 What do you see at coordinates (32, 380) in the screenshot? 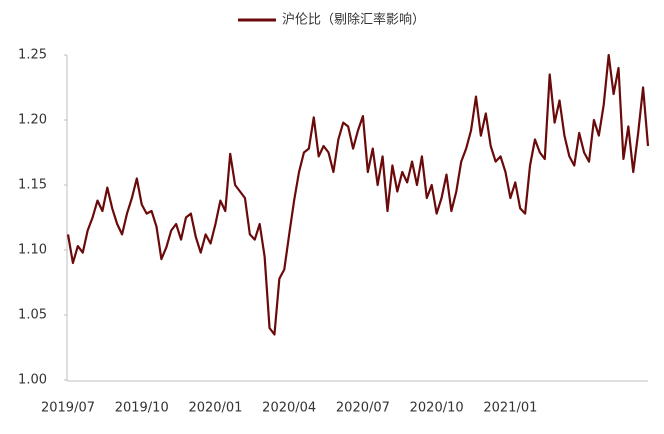
I see `y-tick-label: 1.00` at bounding box center [32, 380].